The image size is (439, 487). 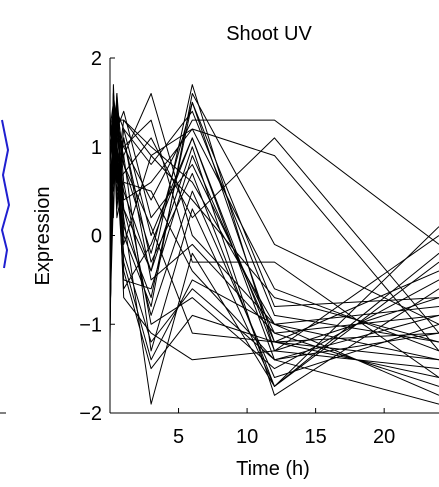 I want to click on y-axis-ticks: −2 −1 0 1 2, so click(x=97, y=236).